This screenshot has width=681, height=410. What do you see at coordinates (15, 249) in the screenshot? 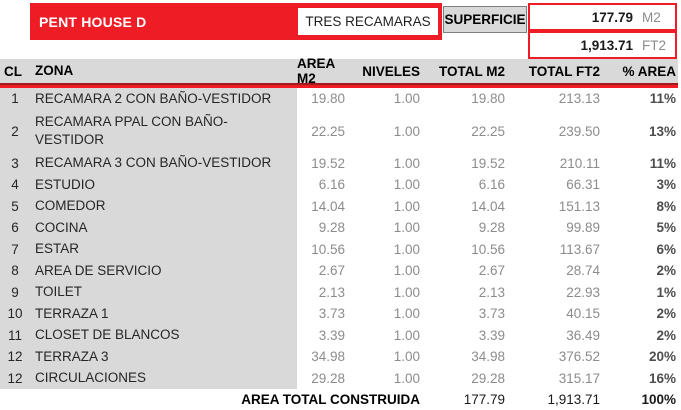
I see `cell-cl: 7` at bounding box center [15, 249].